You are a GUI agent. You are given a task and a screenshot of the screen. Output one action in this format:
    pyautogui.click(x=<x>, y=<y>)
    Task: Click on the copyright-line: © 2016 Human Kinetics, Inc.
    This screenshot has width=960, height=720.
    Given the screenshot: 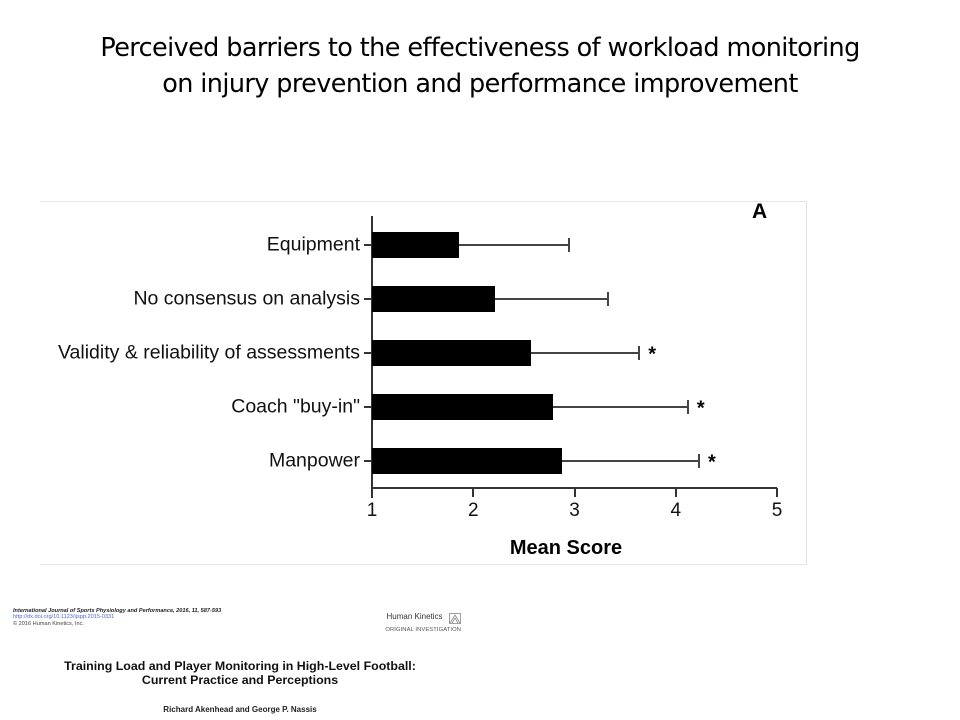 What is the action you would take?
    pyautogui.click(x=48, y=623)
    